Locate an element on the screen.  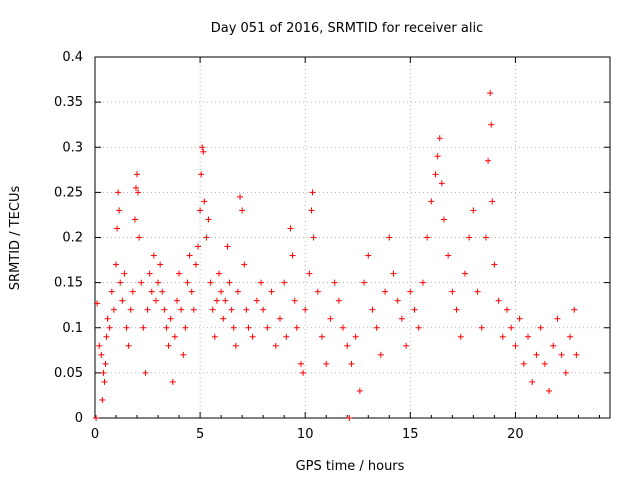
y-tick-label: 0.2 is located at coordinates (72, 238).